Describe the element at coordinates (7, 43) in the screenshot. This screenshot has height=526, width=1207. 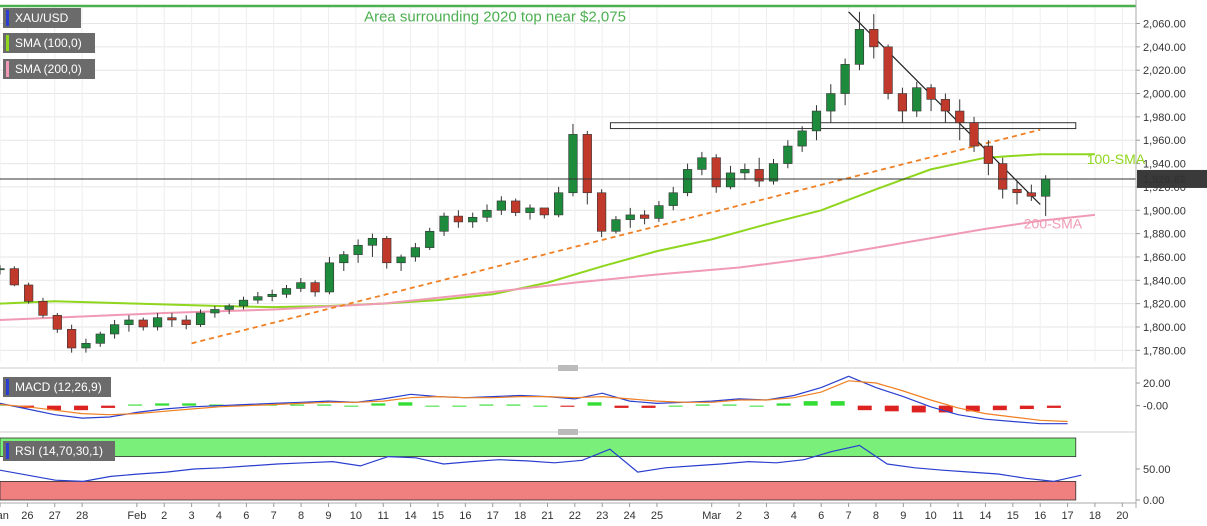
I see `legend-swatch-sma100` at that location.